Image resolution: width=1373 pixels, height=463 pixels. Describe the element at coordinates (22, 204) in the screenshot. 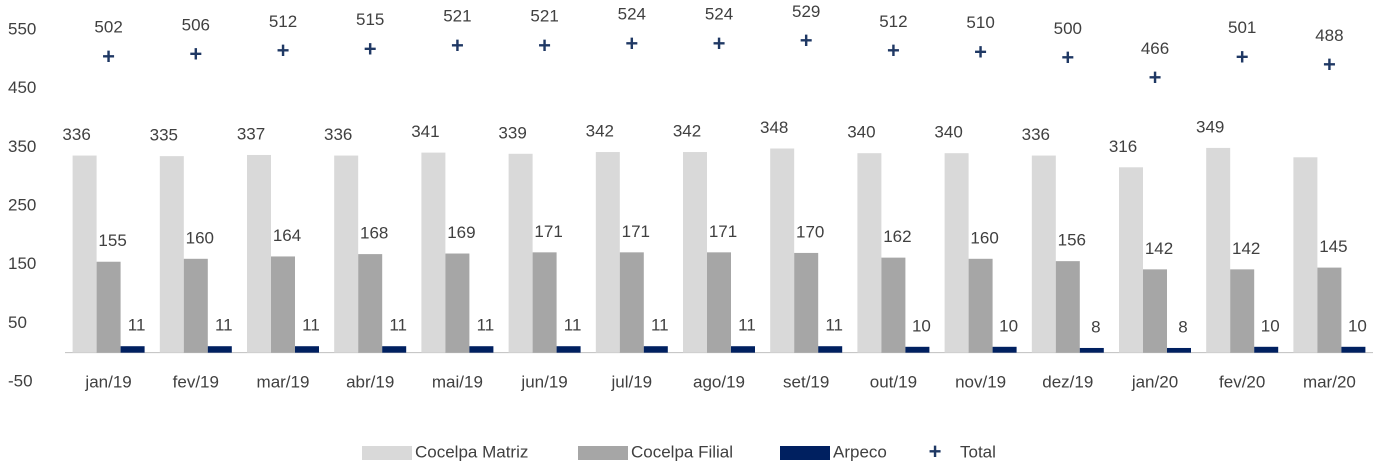

I see `y-tick-label: 250` at that location.